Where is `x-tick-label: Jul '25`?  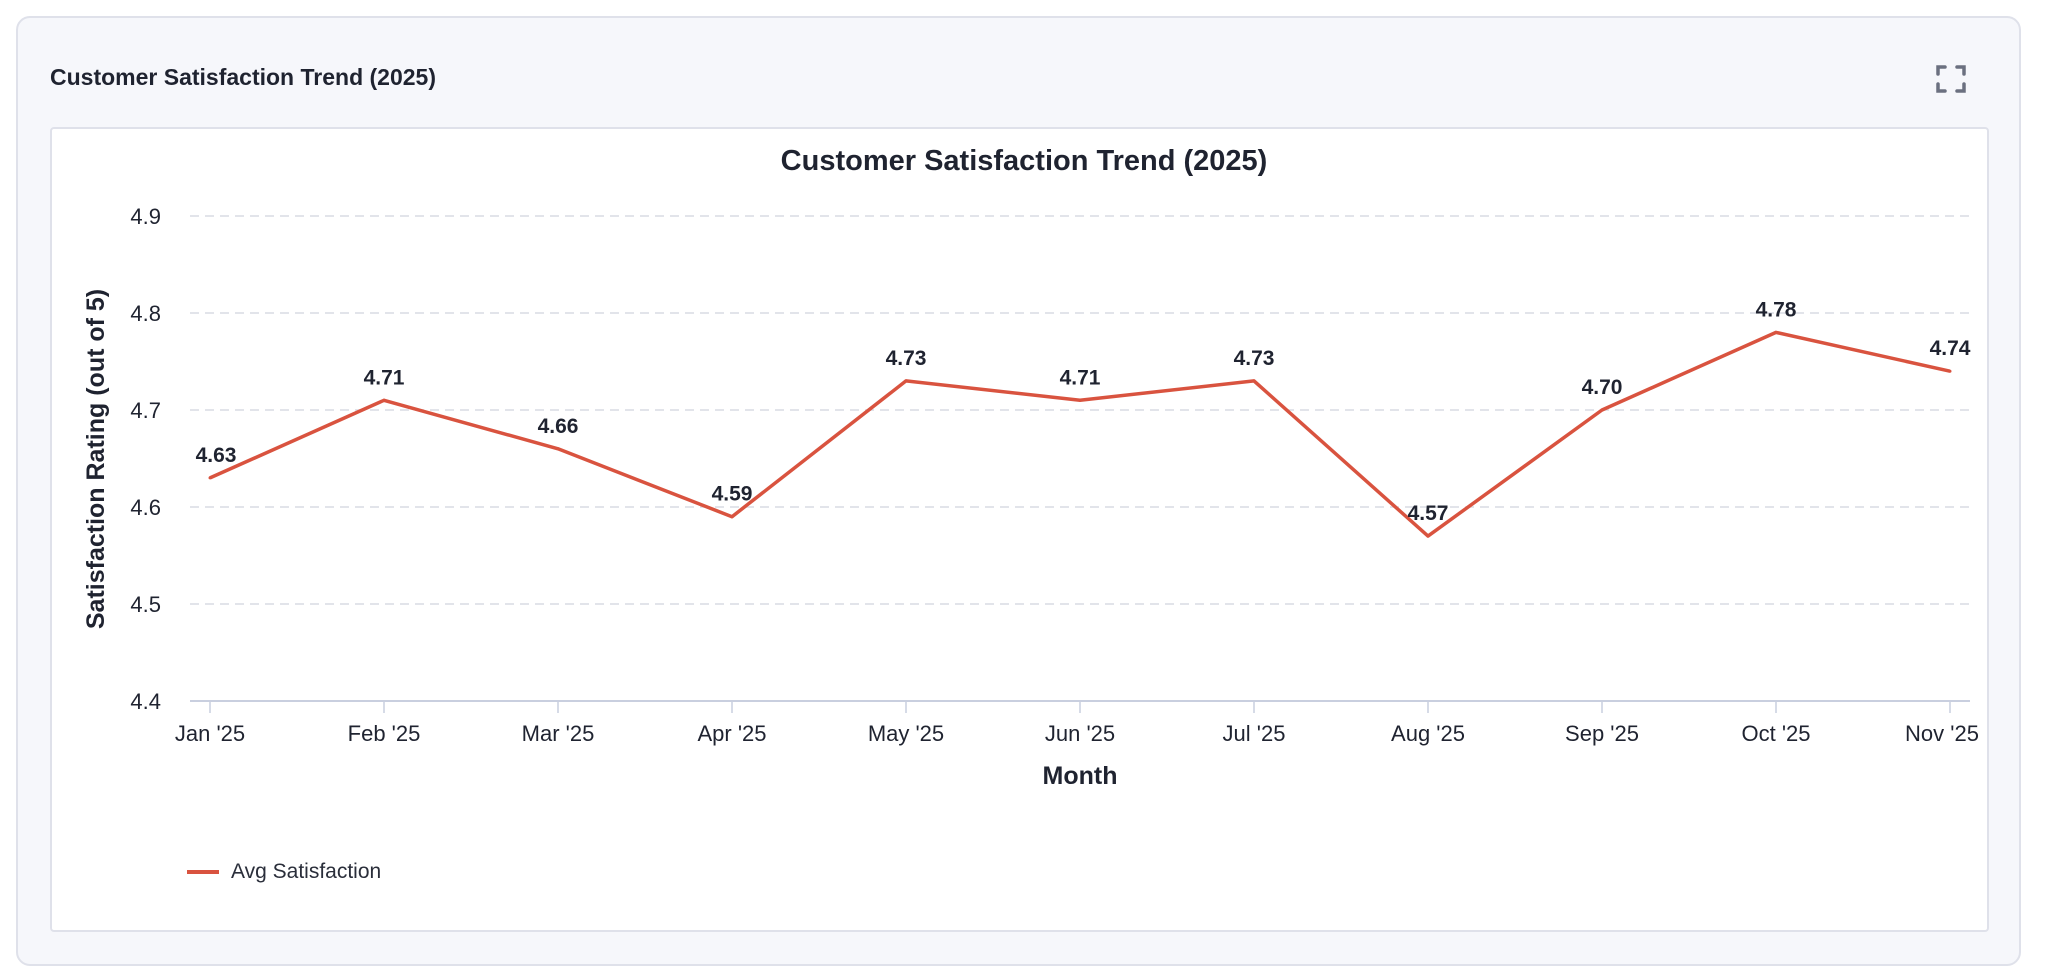 x-tick-label: Jul '25 is located at coordinates (1254, 733).